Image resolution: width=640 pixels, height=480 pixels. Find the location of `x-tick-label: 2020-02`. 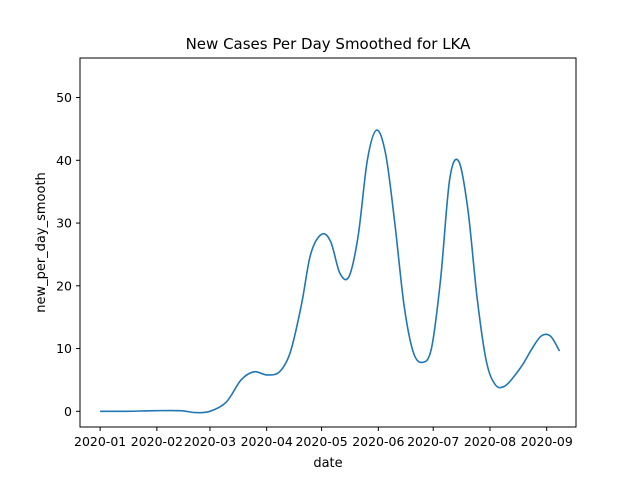

x-tick-label: 2020-02 is located at coordinates (157, 441).